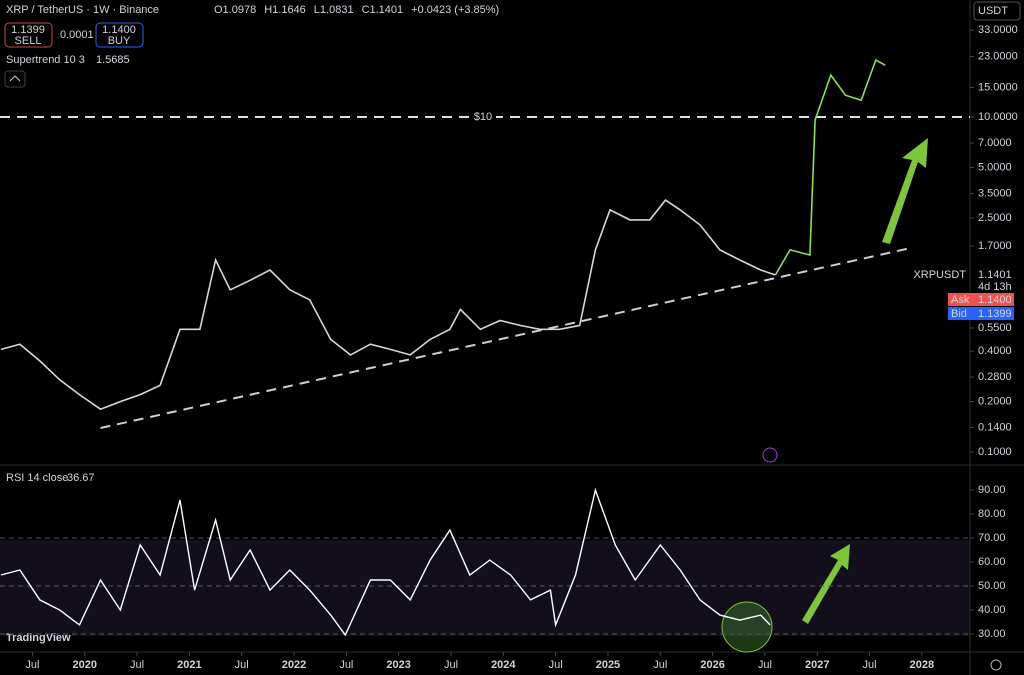 This screenshot has height=675, width=1024. Describe the element at coordinates (998, 30) in the screenshot. I see `y-tick-label: 33.0000` at that location.